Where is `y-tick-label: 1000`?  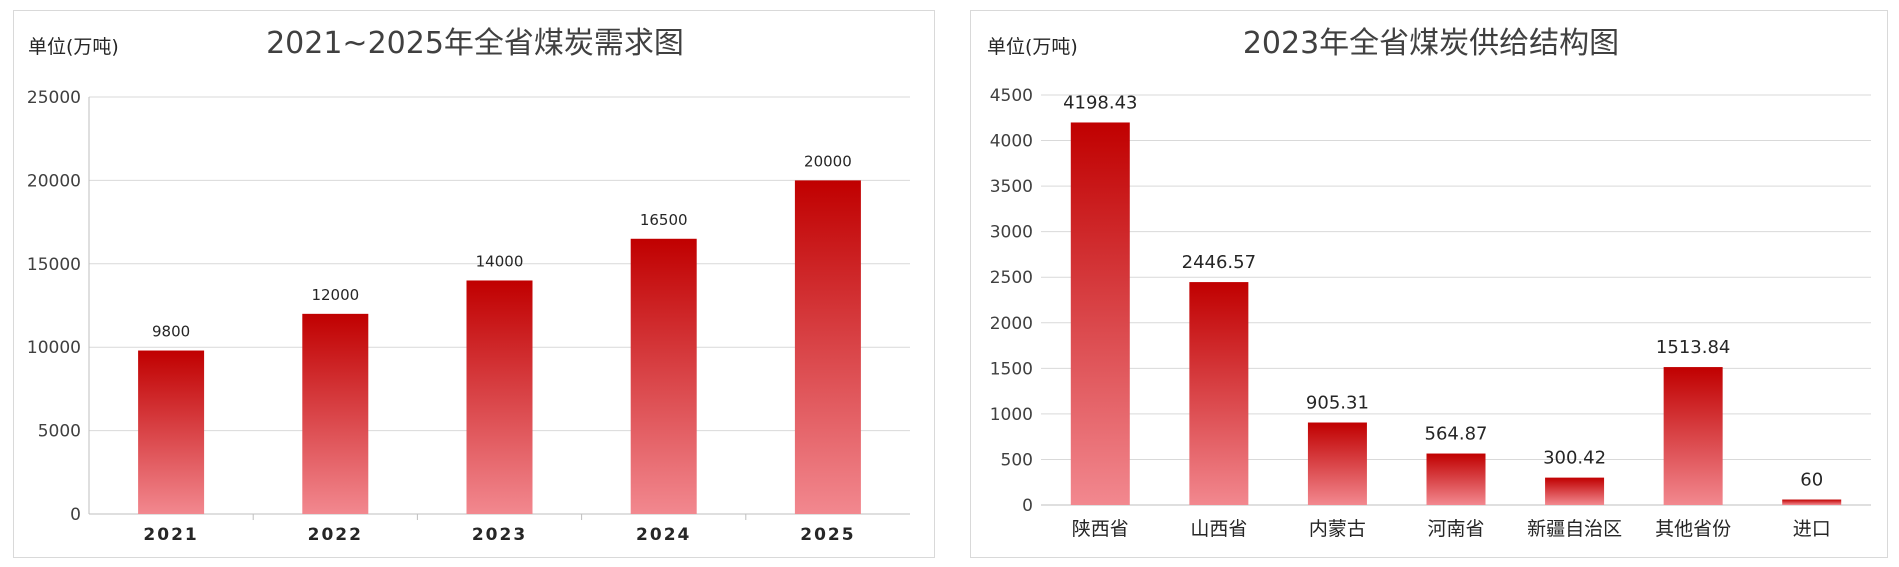 y-tick-label: 1000 is located at coordinates (1011, 415).